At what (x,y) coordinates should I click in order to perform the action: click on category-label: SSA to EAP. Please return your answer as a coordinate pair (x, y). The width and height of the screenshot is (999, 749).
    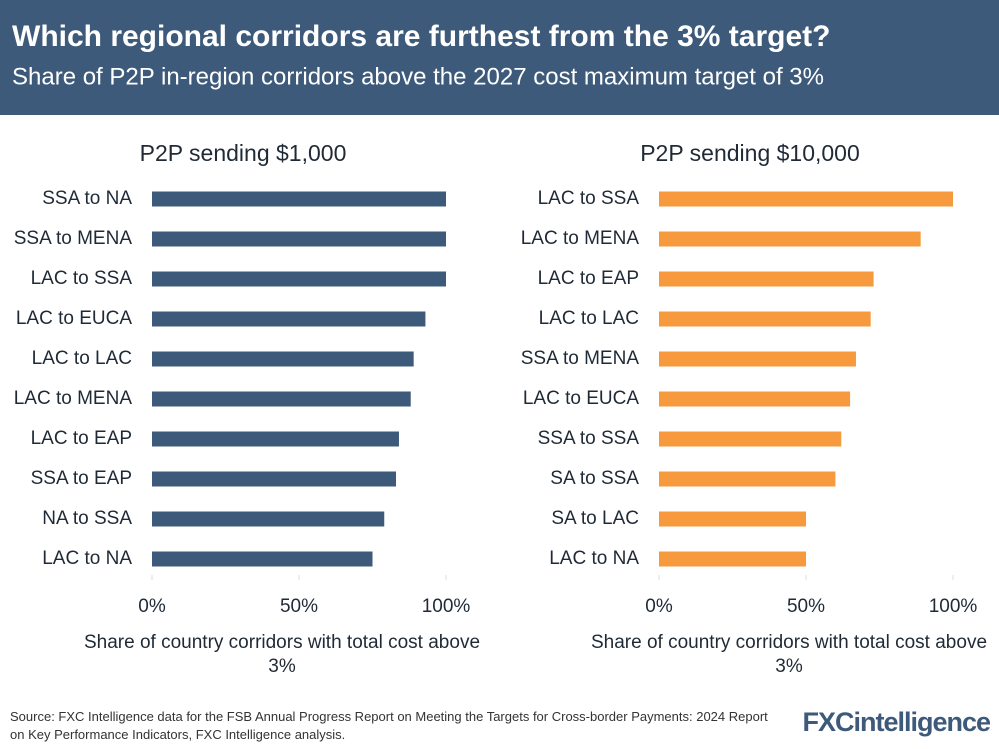
    Looking at the image, I should click on (81, 478).